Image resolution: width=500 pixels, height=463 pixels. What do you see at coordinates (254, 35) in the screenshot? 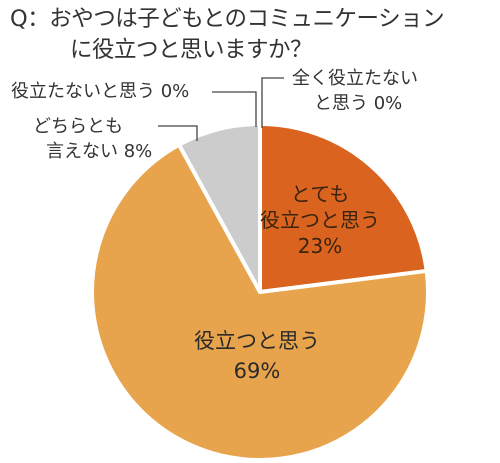
I see `chart-title: Q：おやつは子どもとのコミュニケーション に役立つと思いますか？` at bounding box center [254, 35].